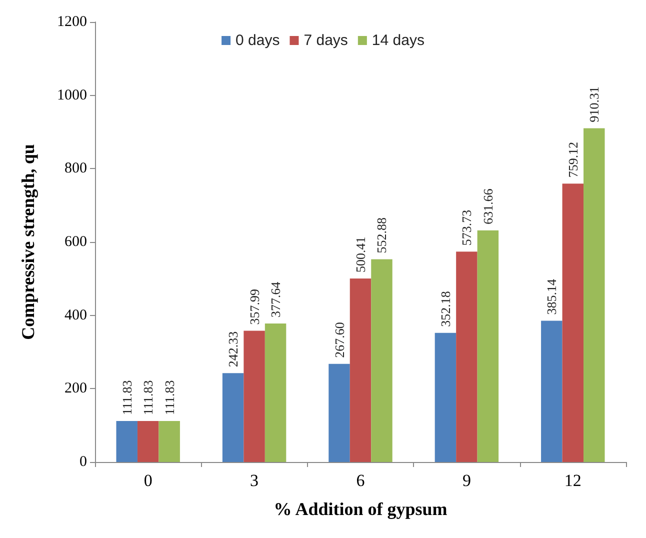 Image resolution: width=646 pixels, height=538 pixels. I want to click on data-label: 552.88, so click(382, 236).